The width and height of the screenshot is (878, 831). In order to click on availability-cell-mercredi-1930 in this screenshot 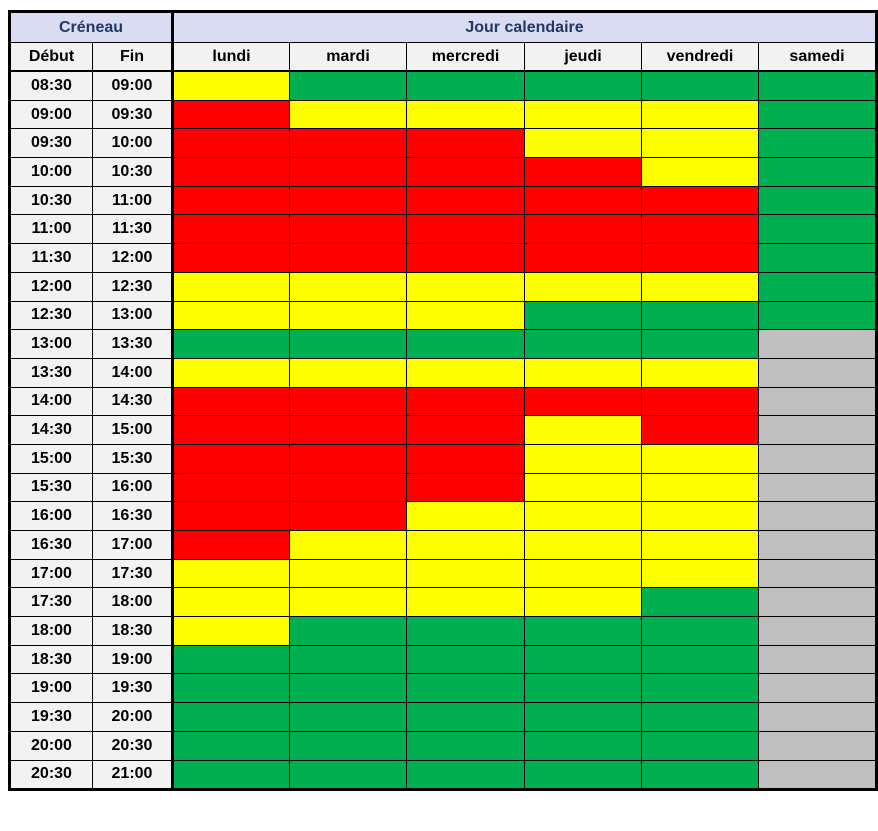, I will do `click(465, 717)`.